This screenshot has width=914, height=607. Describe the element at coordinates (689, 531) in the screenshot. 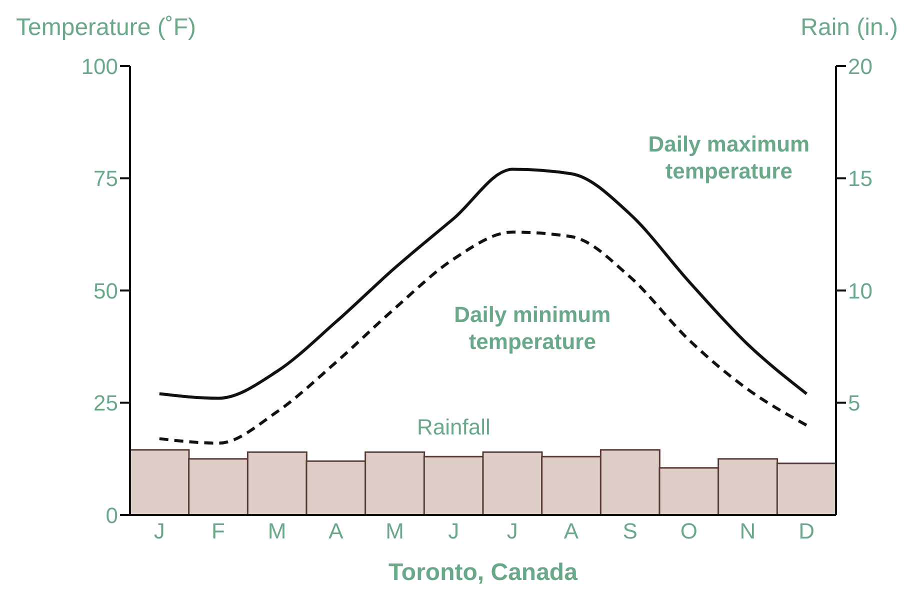

I see `x-tick-label: O` at that location.